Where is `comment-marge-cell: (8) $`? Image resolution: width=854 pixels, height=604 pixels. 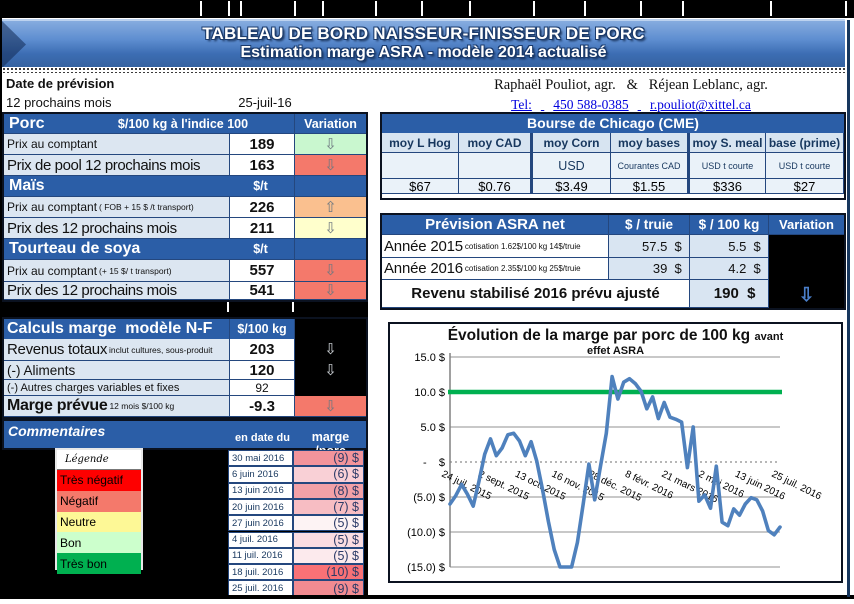
comment-marge-cell: (8) $ is located at coordinates (328, 490).